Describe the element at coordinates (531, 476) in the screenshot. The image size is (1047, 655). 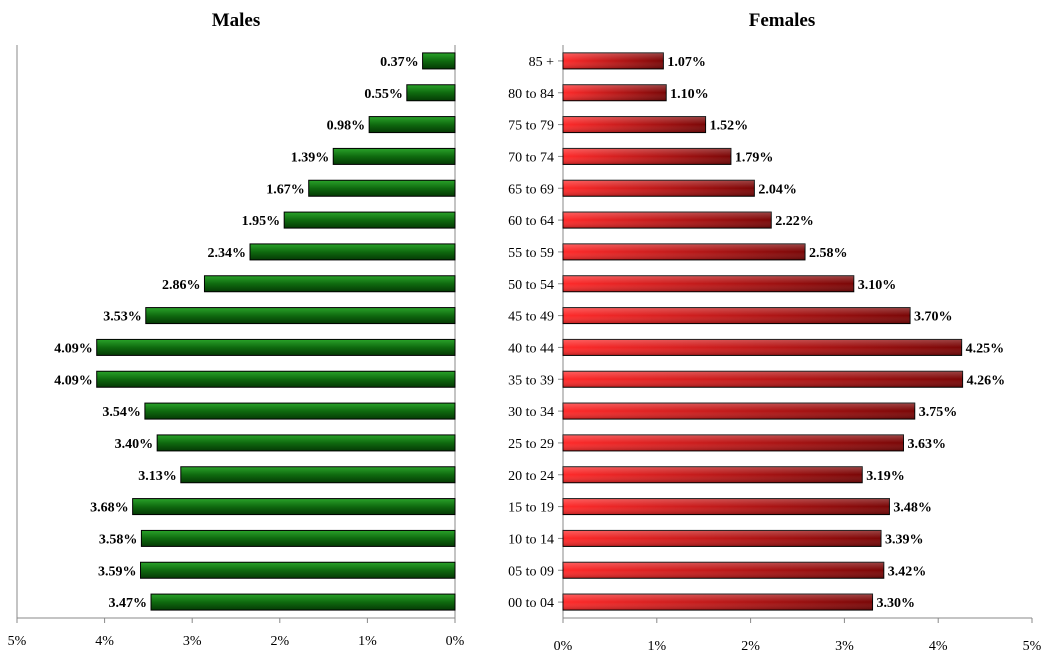
I see `age-group-label: 20 to 24` at that location.